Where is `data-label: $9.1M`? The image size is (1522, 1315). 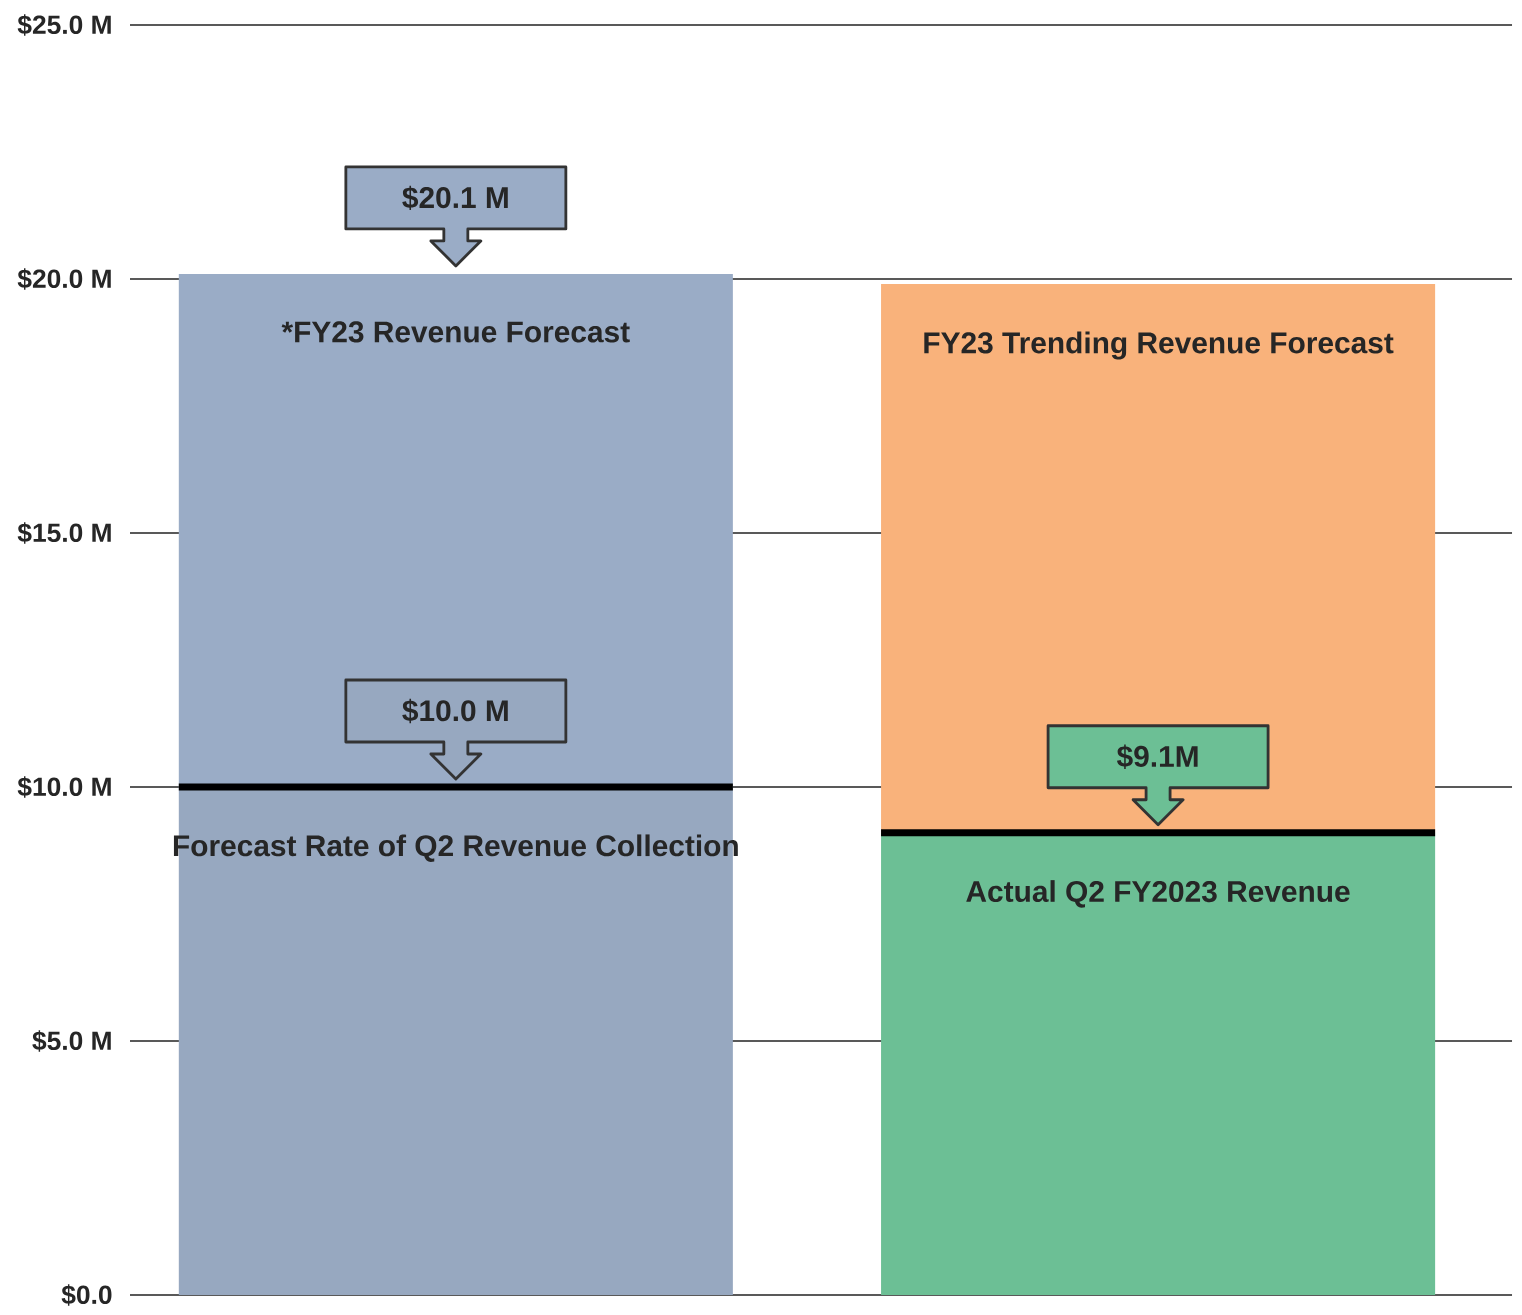
data-label: $9.1M is located at coordinates (1157, 756).